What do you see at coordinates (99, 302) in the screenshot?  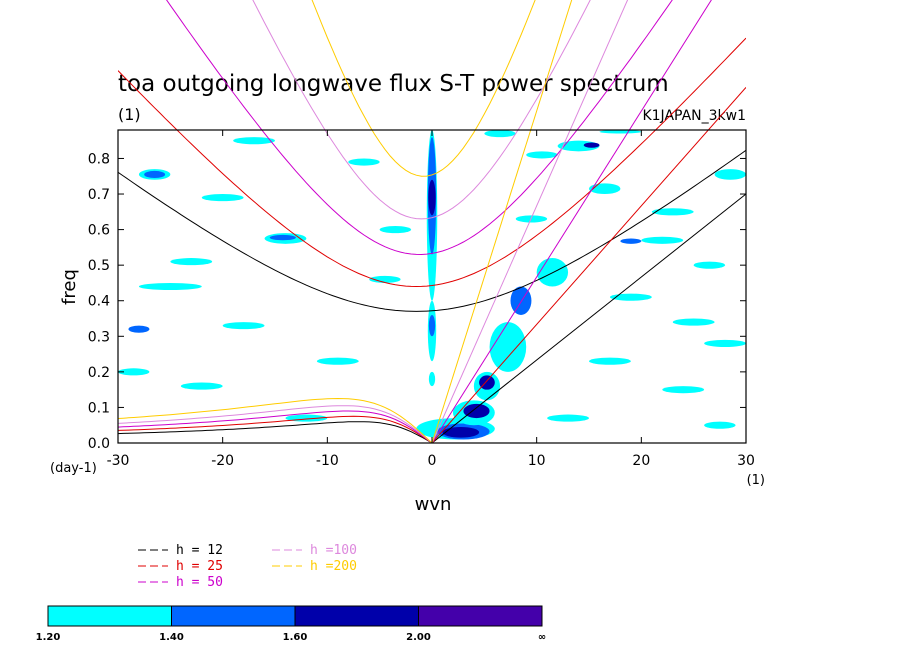 I see `y-tick-label: 0.4` at bounding box center [99, 302].